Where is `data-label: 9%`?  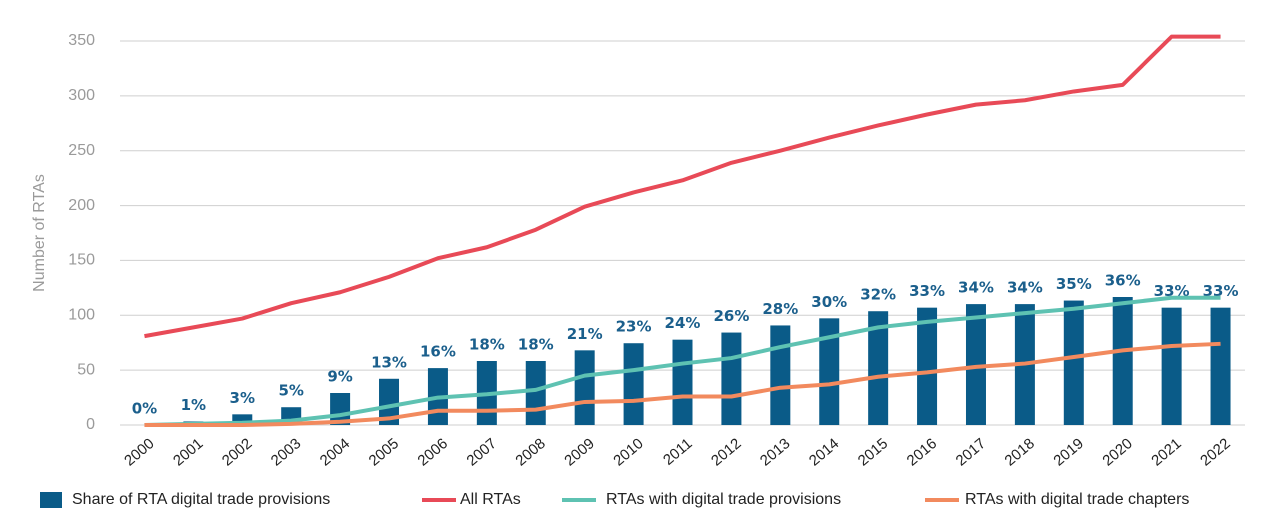 data-label: 9% is located at coordinates (339, 377).